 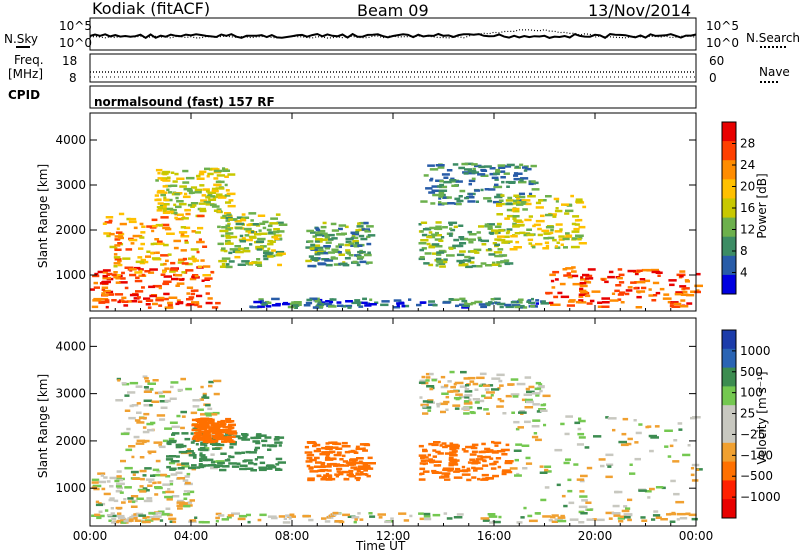 What do you see at coordinates (769, 82) in the screenshot?
I see `nave-legend-line` at bounding box center [769, 82].